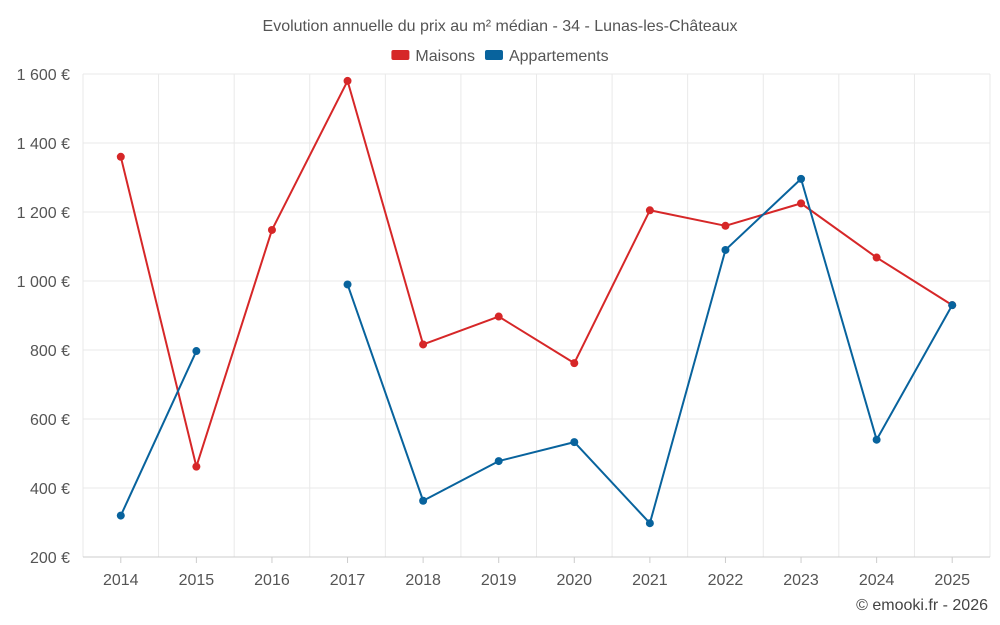 This screenshot has width=1000, height=625. Describe the element at coordinates (348, 580) in the screenshot. I see `x-tick-label: 2017` at that location.